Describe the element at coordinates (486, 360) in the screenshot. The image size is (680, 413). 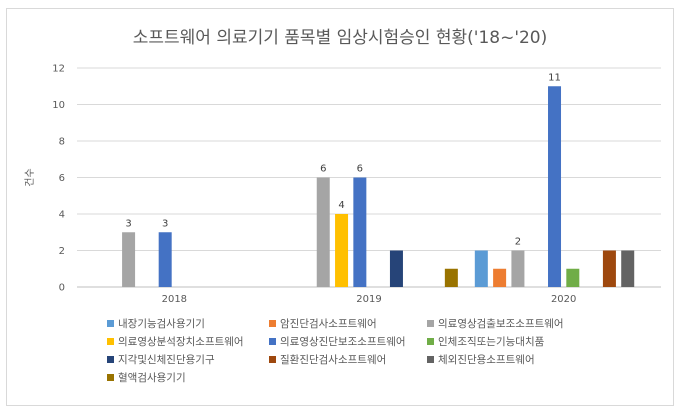
I see `legend-entry: 체외진단용소프트웨어` at that location.